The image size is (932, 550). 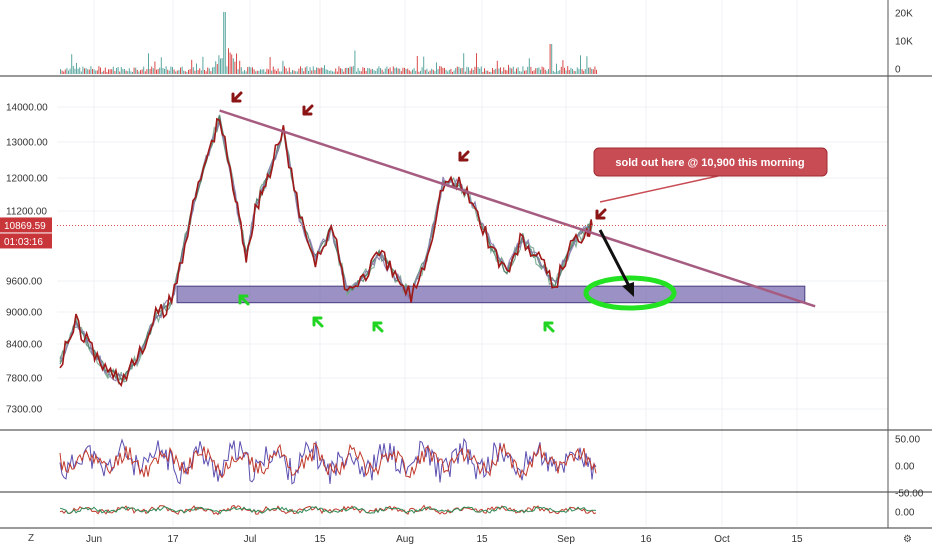 I want to click on axis-tick-label: 13000.00, so click(x=27, y=143).